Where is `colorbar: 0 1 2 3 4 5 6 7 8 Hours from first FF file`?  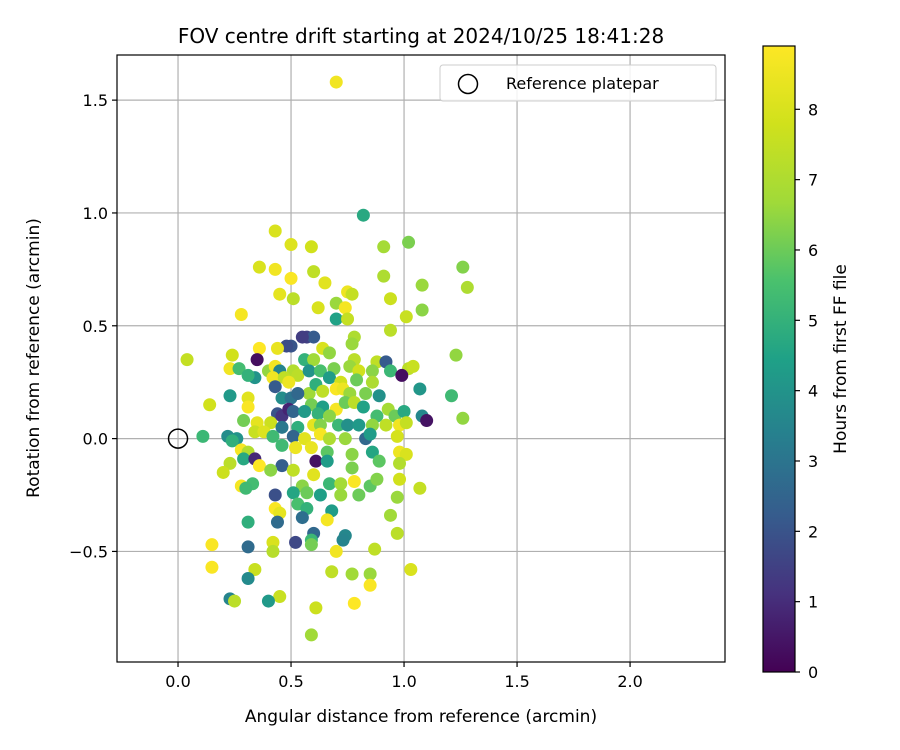
colorbar: 0 1 2 3 4 5 6 7 8 Hours from first FF file is located at coordinates (806, 363).